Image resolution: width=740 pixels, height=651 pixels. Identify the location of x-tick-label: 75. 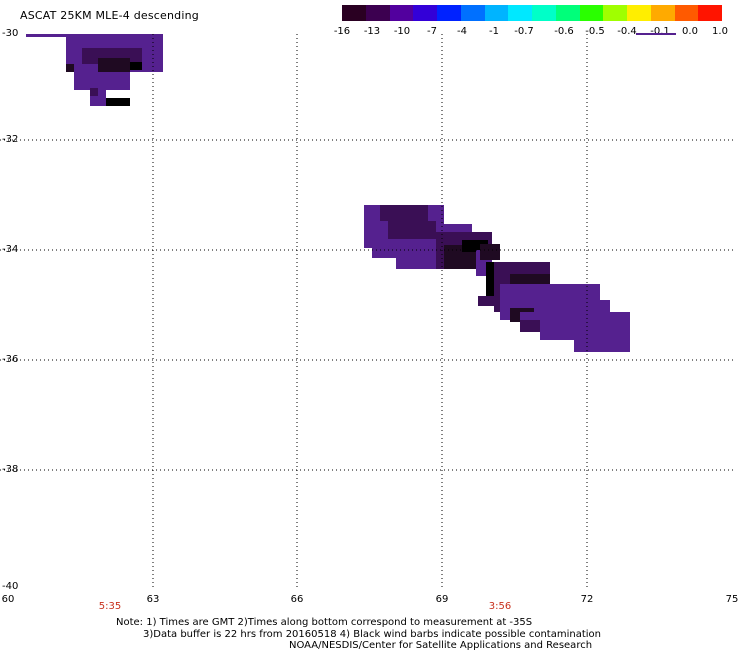
(732, 599).